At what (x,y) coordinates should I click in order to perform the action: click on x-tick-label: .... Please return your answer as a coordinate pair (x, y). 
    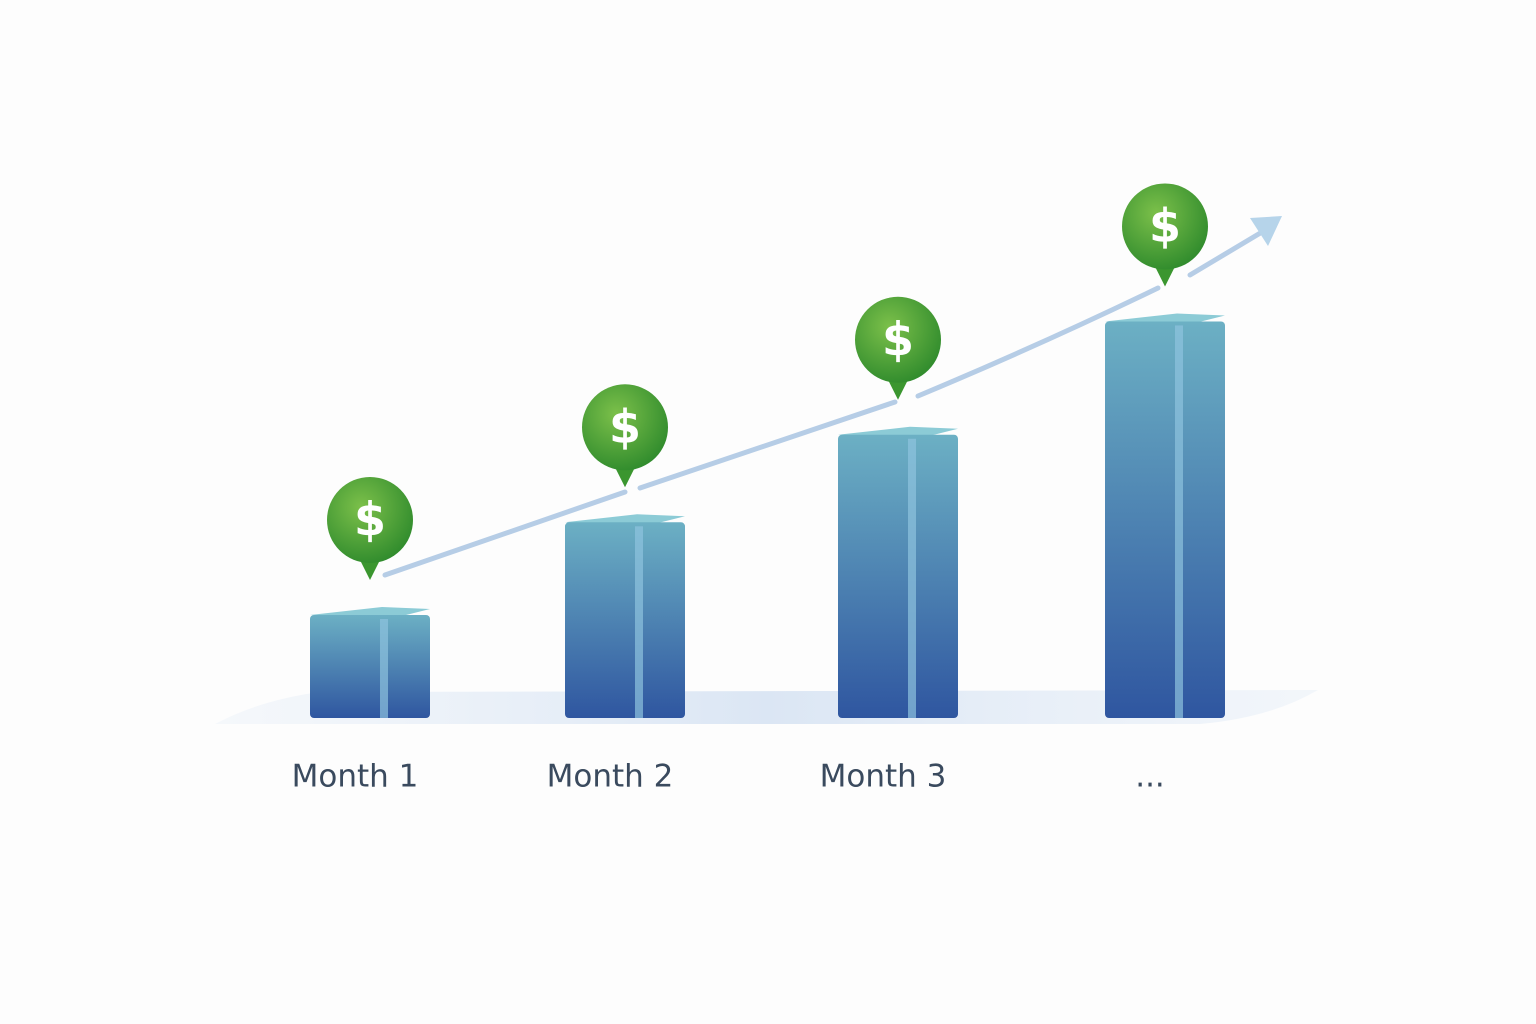
    Looking at the image, I should click on (1150, 777).